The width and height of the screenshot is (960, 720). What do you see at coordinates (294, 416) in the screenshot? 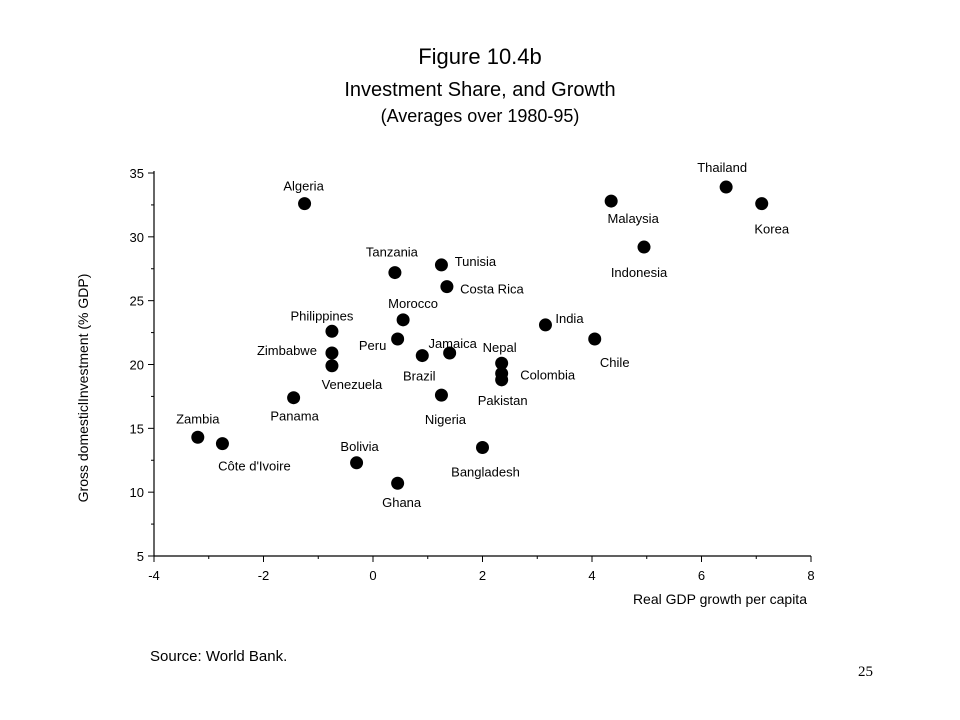
I see `point-label-panama: Panama` at bounding box center [294, 416].